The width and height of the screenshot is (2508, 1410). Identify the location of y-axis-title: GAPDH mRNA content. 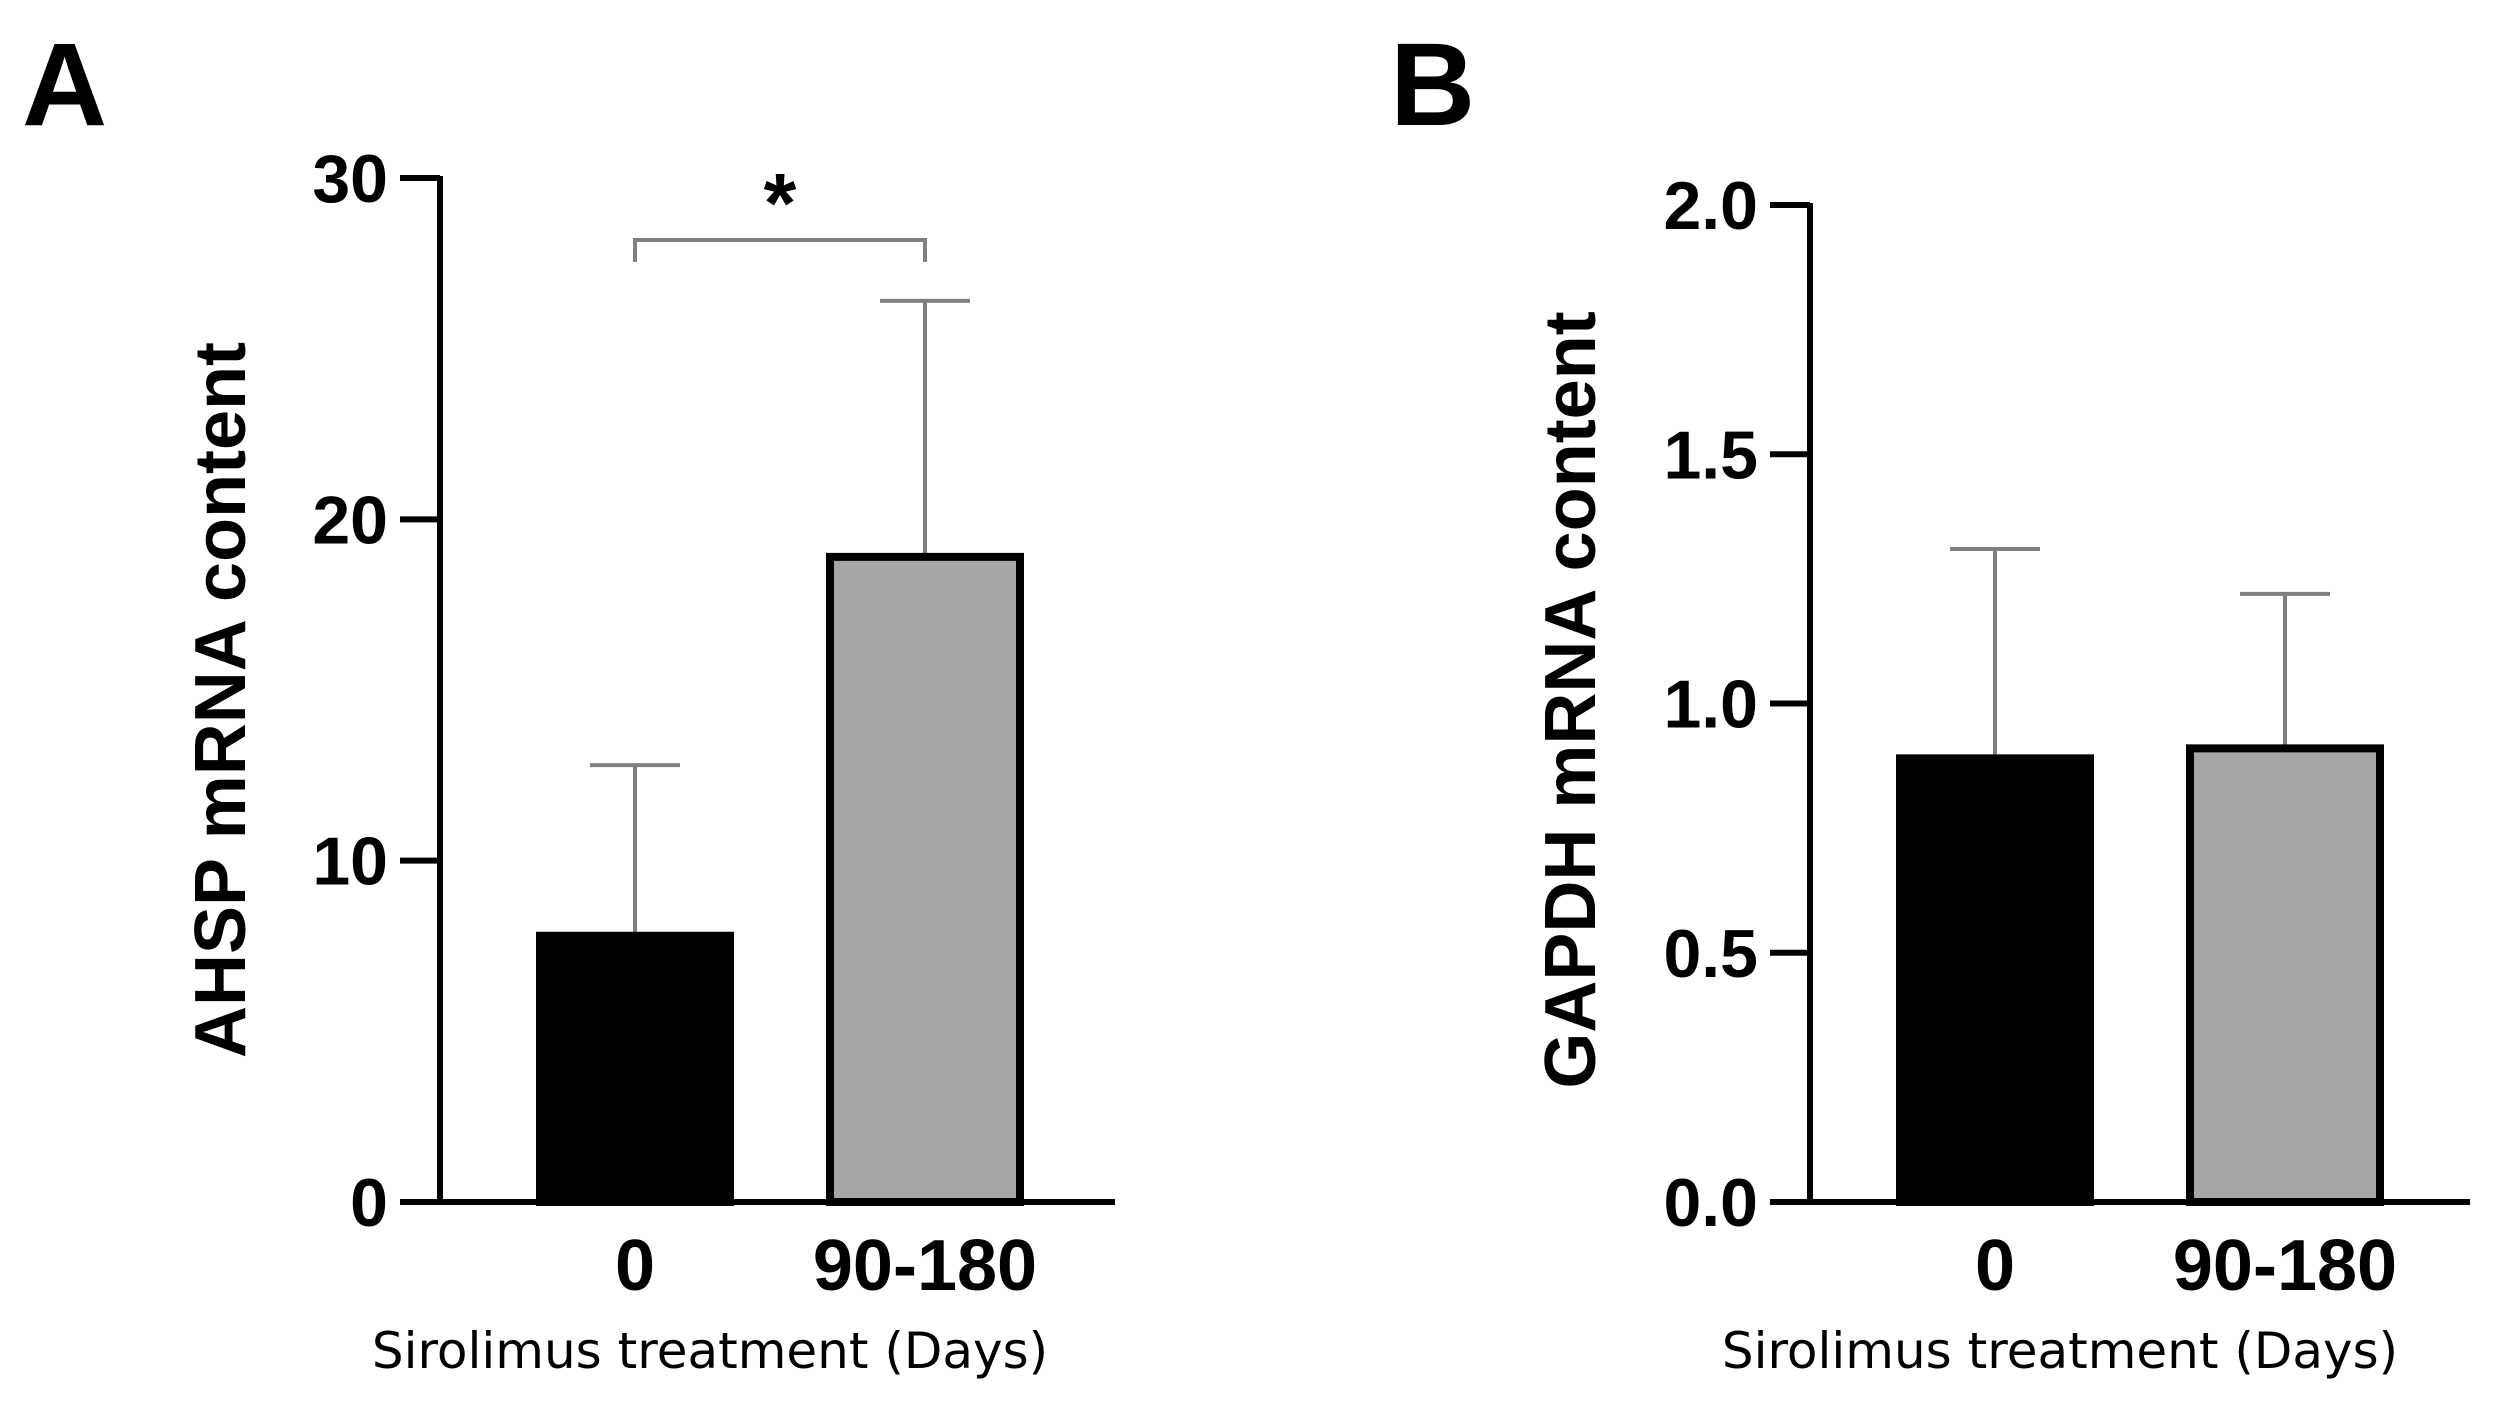
(1571, 699).